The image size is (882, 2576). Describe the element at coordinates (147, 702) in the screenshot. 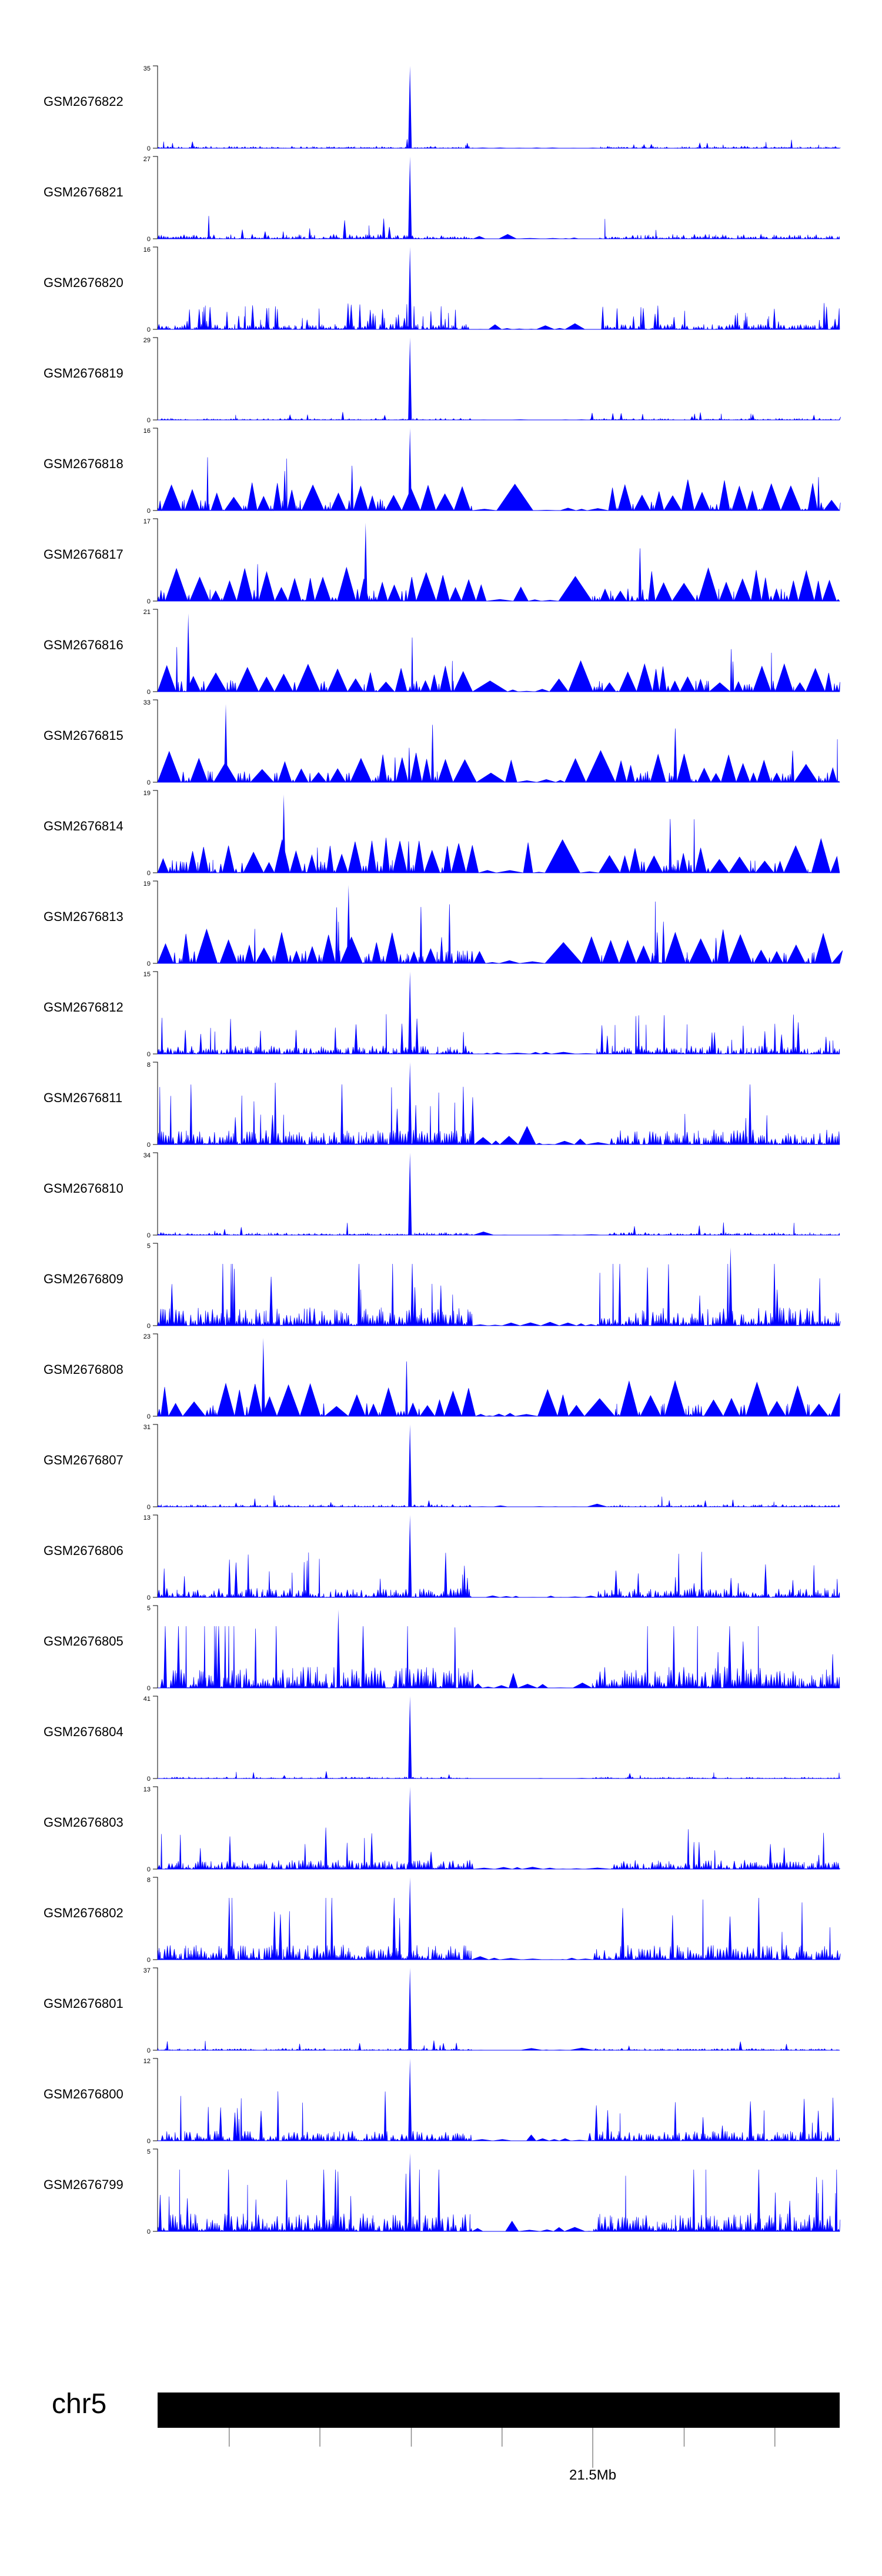

I see `y-max-label: 33` at that location.